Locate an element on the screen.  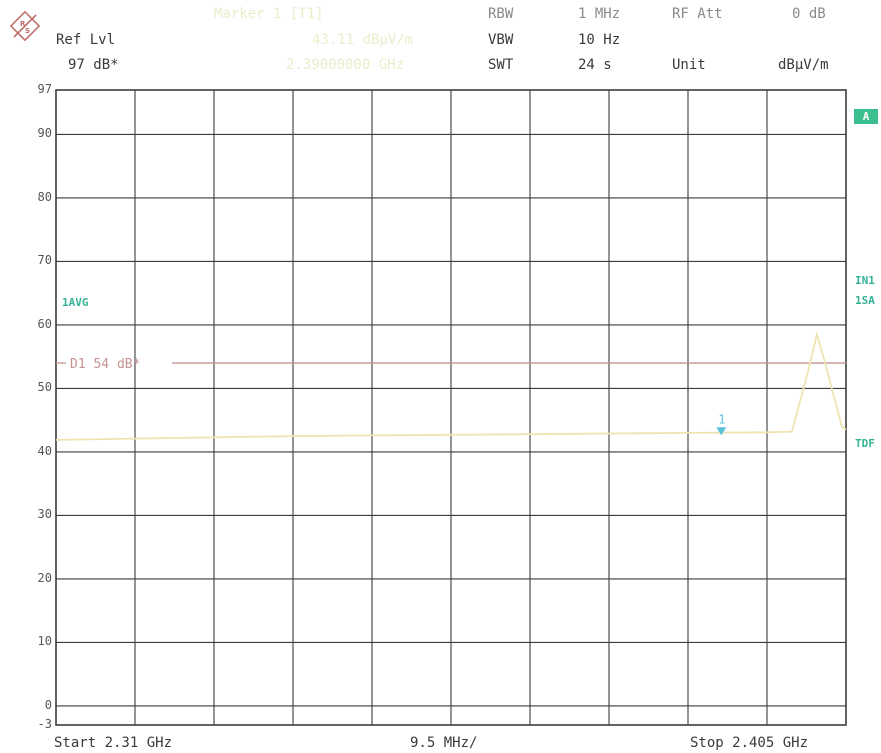
marker-triangle is located at coordinates (721, 431).